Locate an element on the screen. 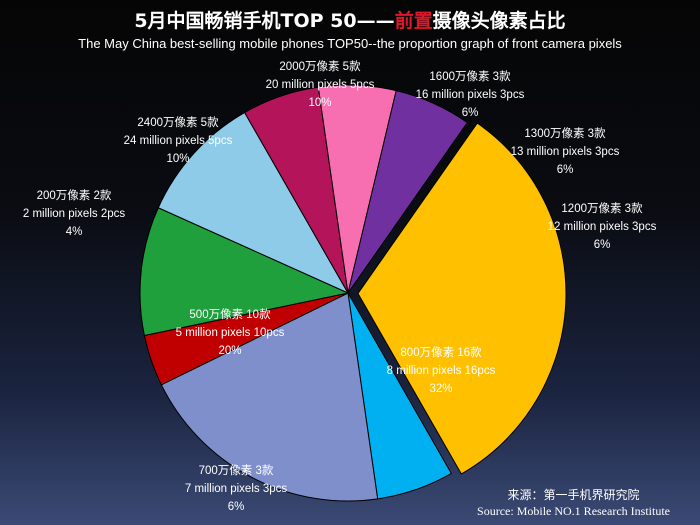  slice-label-en: 13 million pixels 3pcs is located at coordinates (565, 152).